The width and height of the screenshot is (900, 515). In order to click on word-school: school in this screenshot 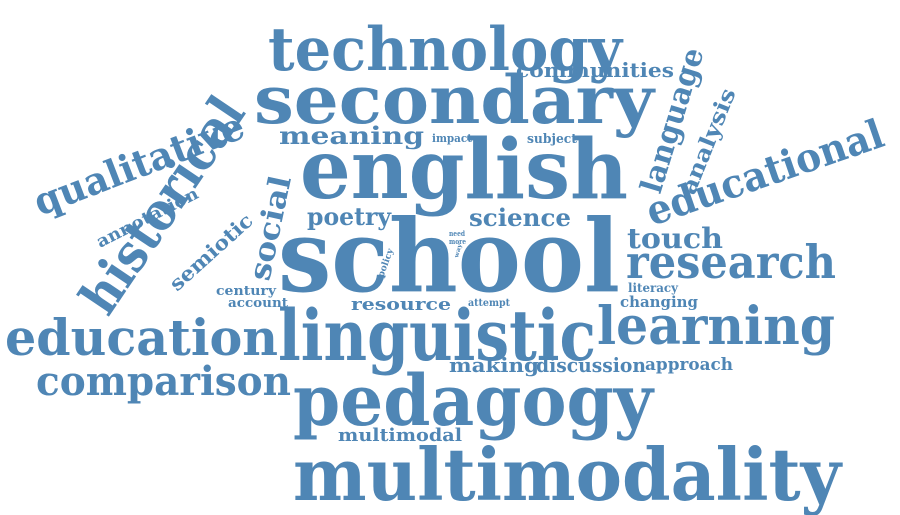, I will do `click(449, 256)`.